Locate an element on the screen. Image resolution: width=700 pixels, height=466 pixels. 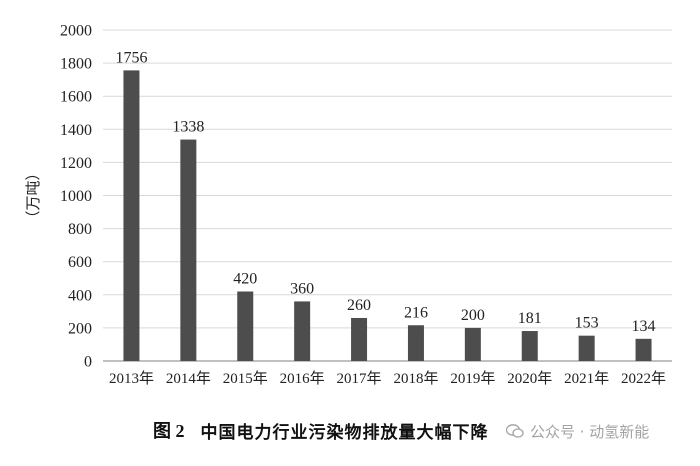
x-tick-label: 2018年 is located at coordinates (415, 378).